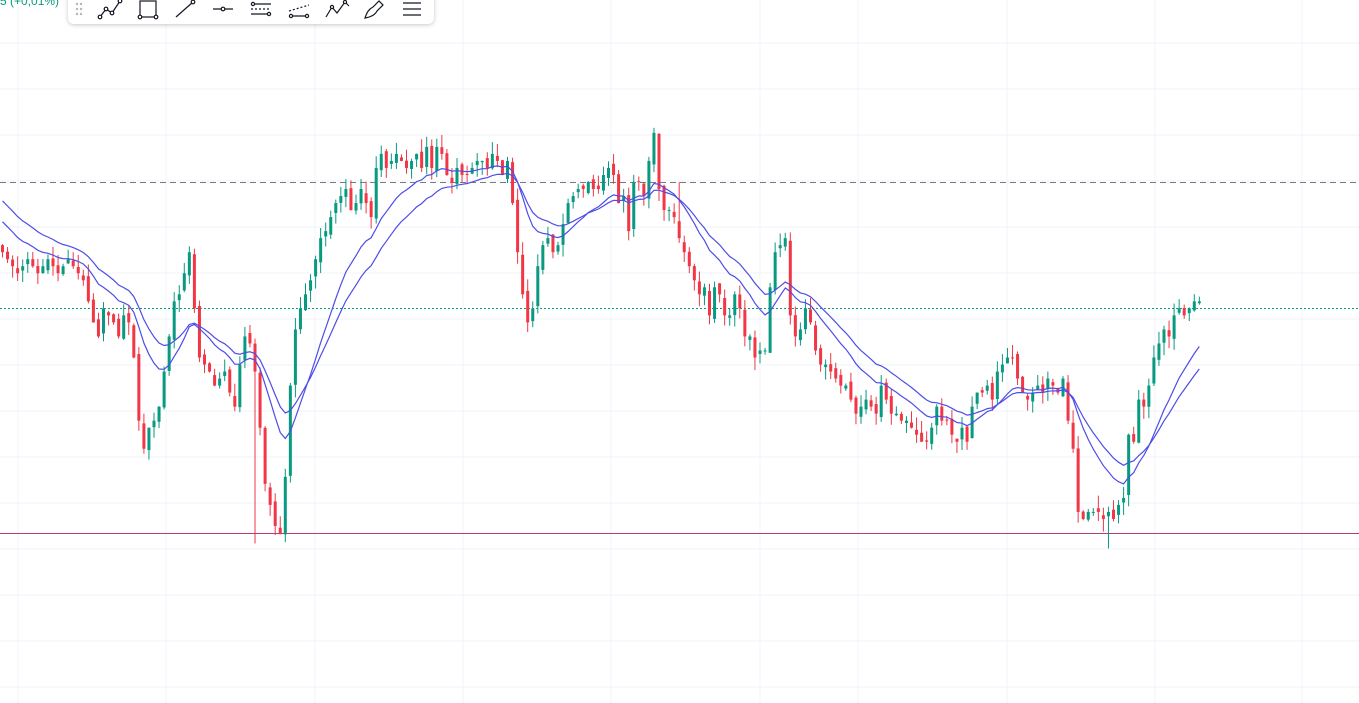 The image size is (1359, 703). I want to click on brush-tool-icon, so click(374, 11).